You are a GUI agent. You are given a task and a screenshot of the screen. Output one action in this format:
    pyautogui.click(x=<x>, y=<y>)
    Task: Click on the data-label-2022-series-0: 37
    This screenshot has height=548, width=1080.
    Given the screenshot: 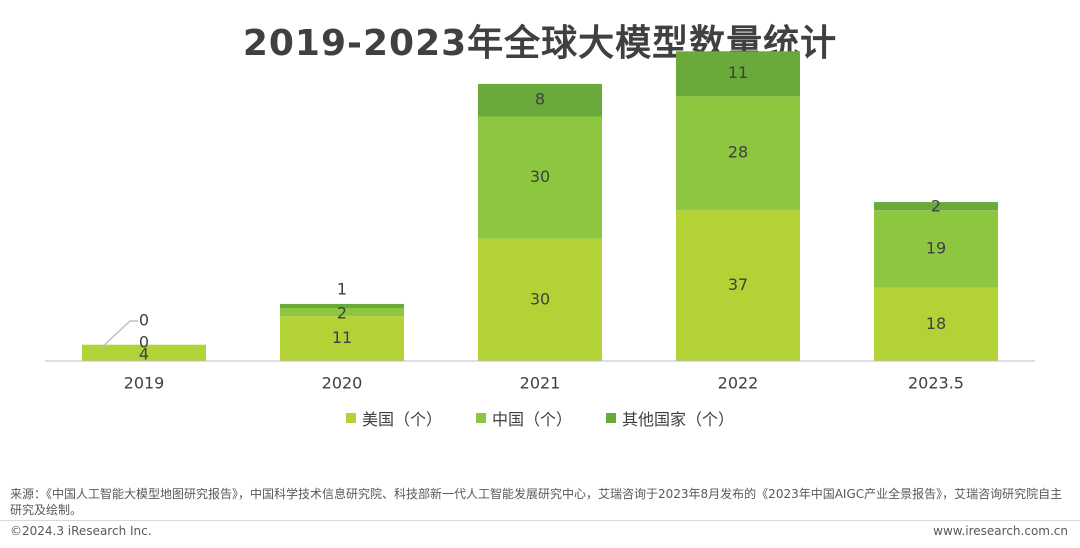 What is the action you would take?
    pyautogui.click(x=738, y=284)
    